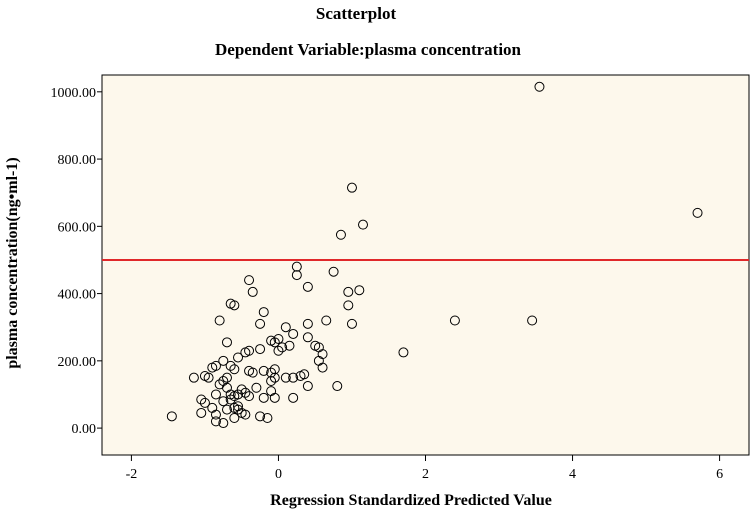 Image resolution: width=752 pixels, height=513 pixels. I want to click on y-tick-label: 400.00, so click(77, 295).